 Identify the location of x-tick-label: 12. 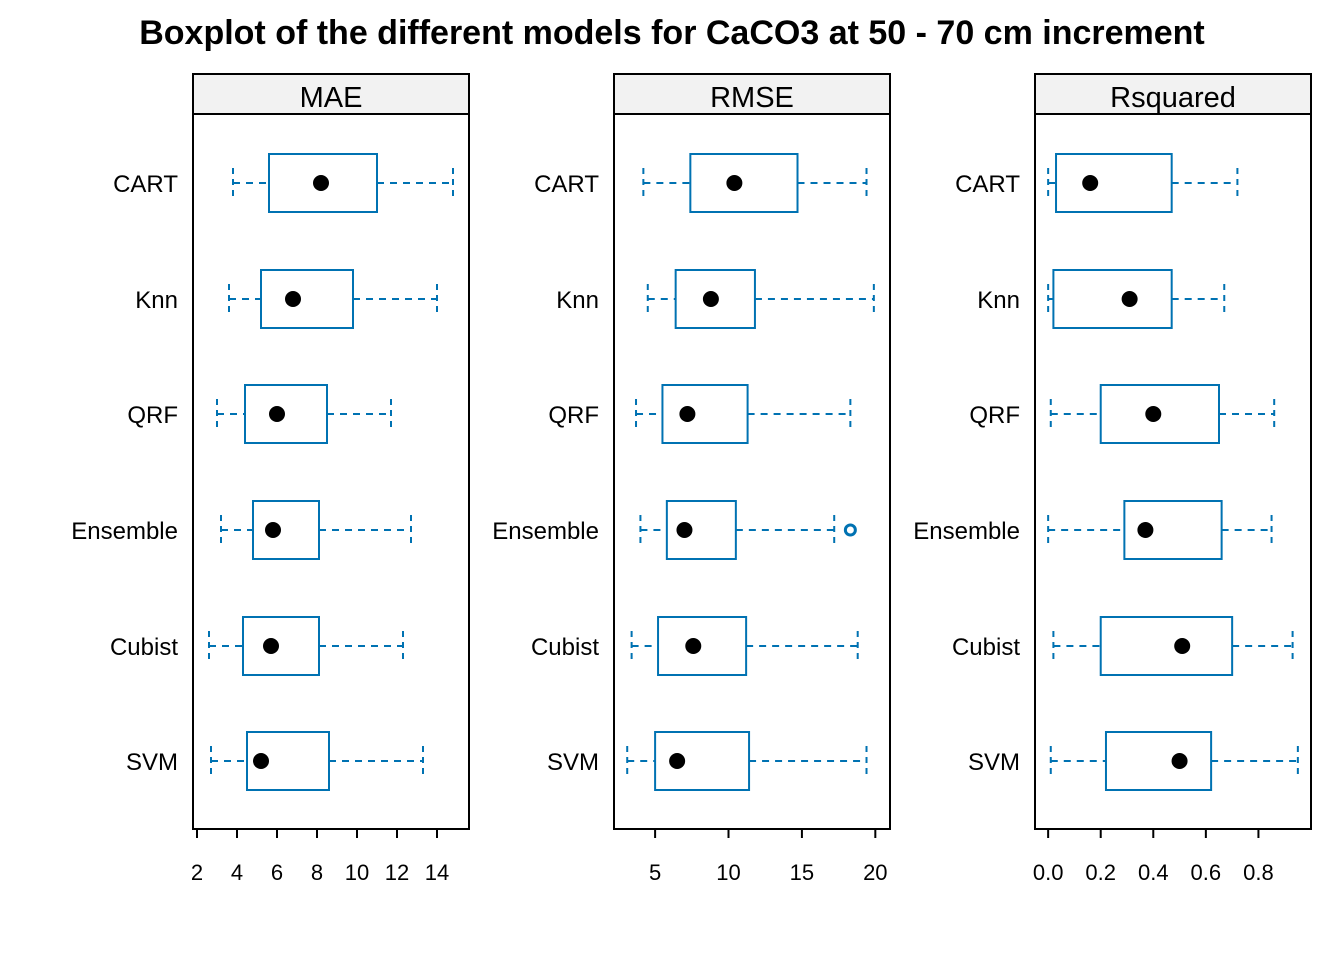
(397, 872).